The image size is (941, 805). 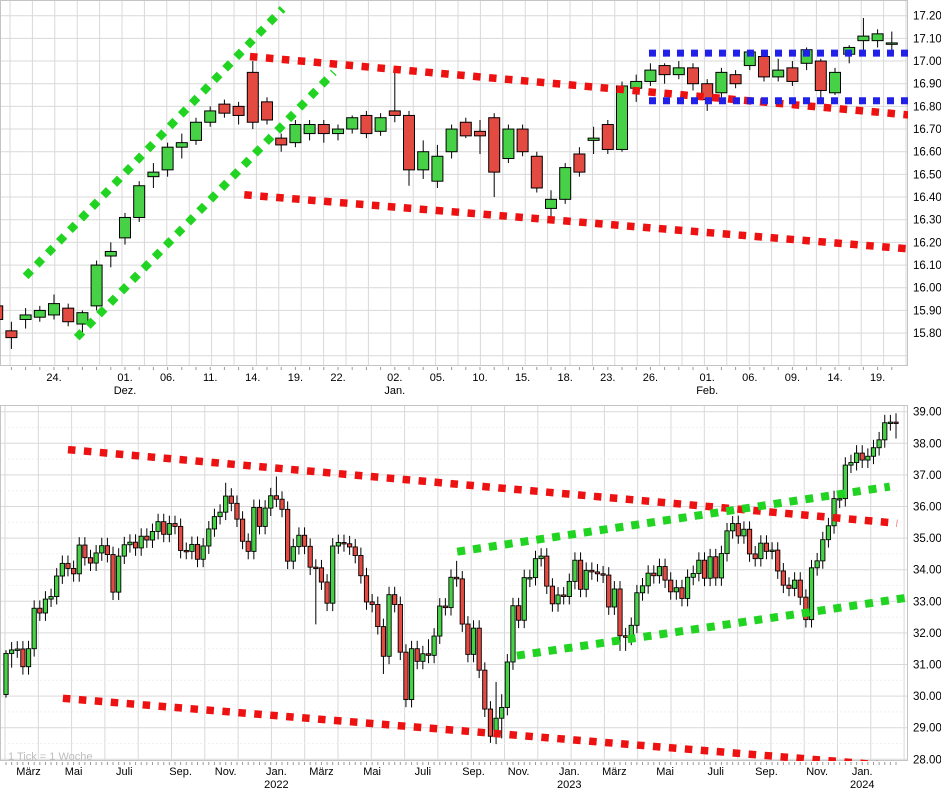 I want to click on uptrend-channel-lower, so click(x=205, y=205).